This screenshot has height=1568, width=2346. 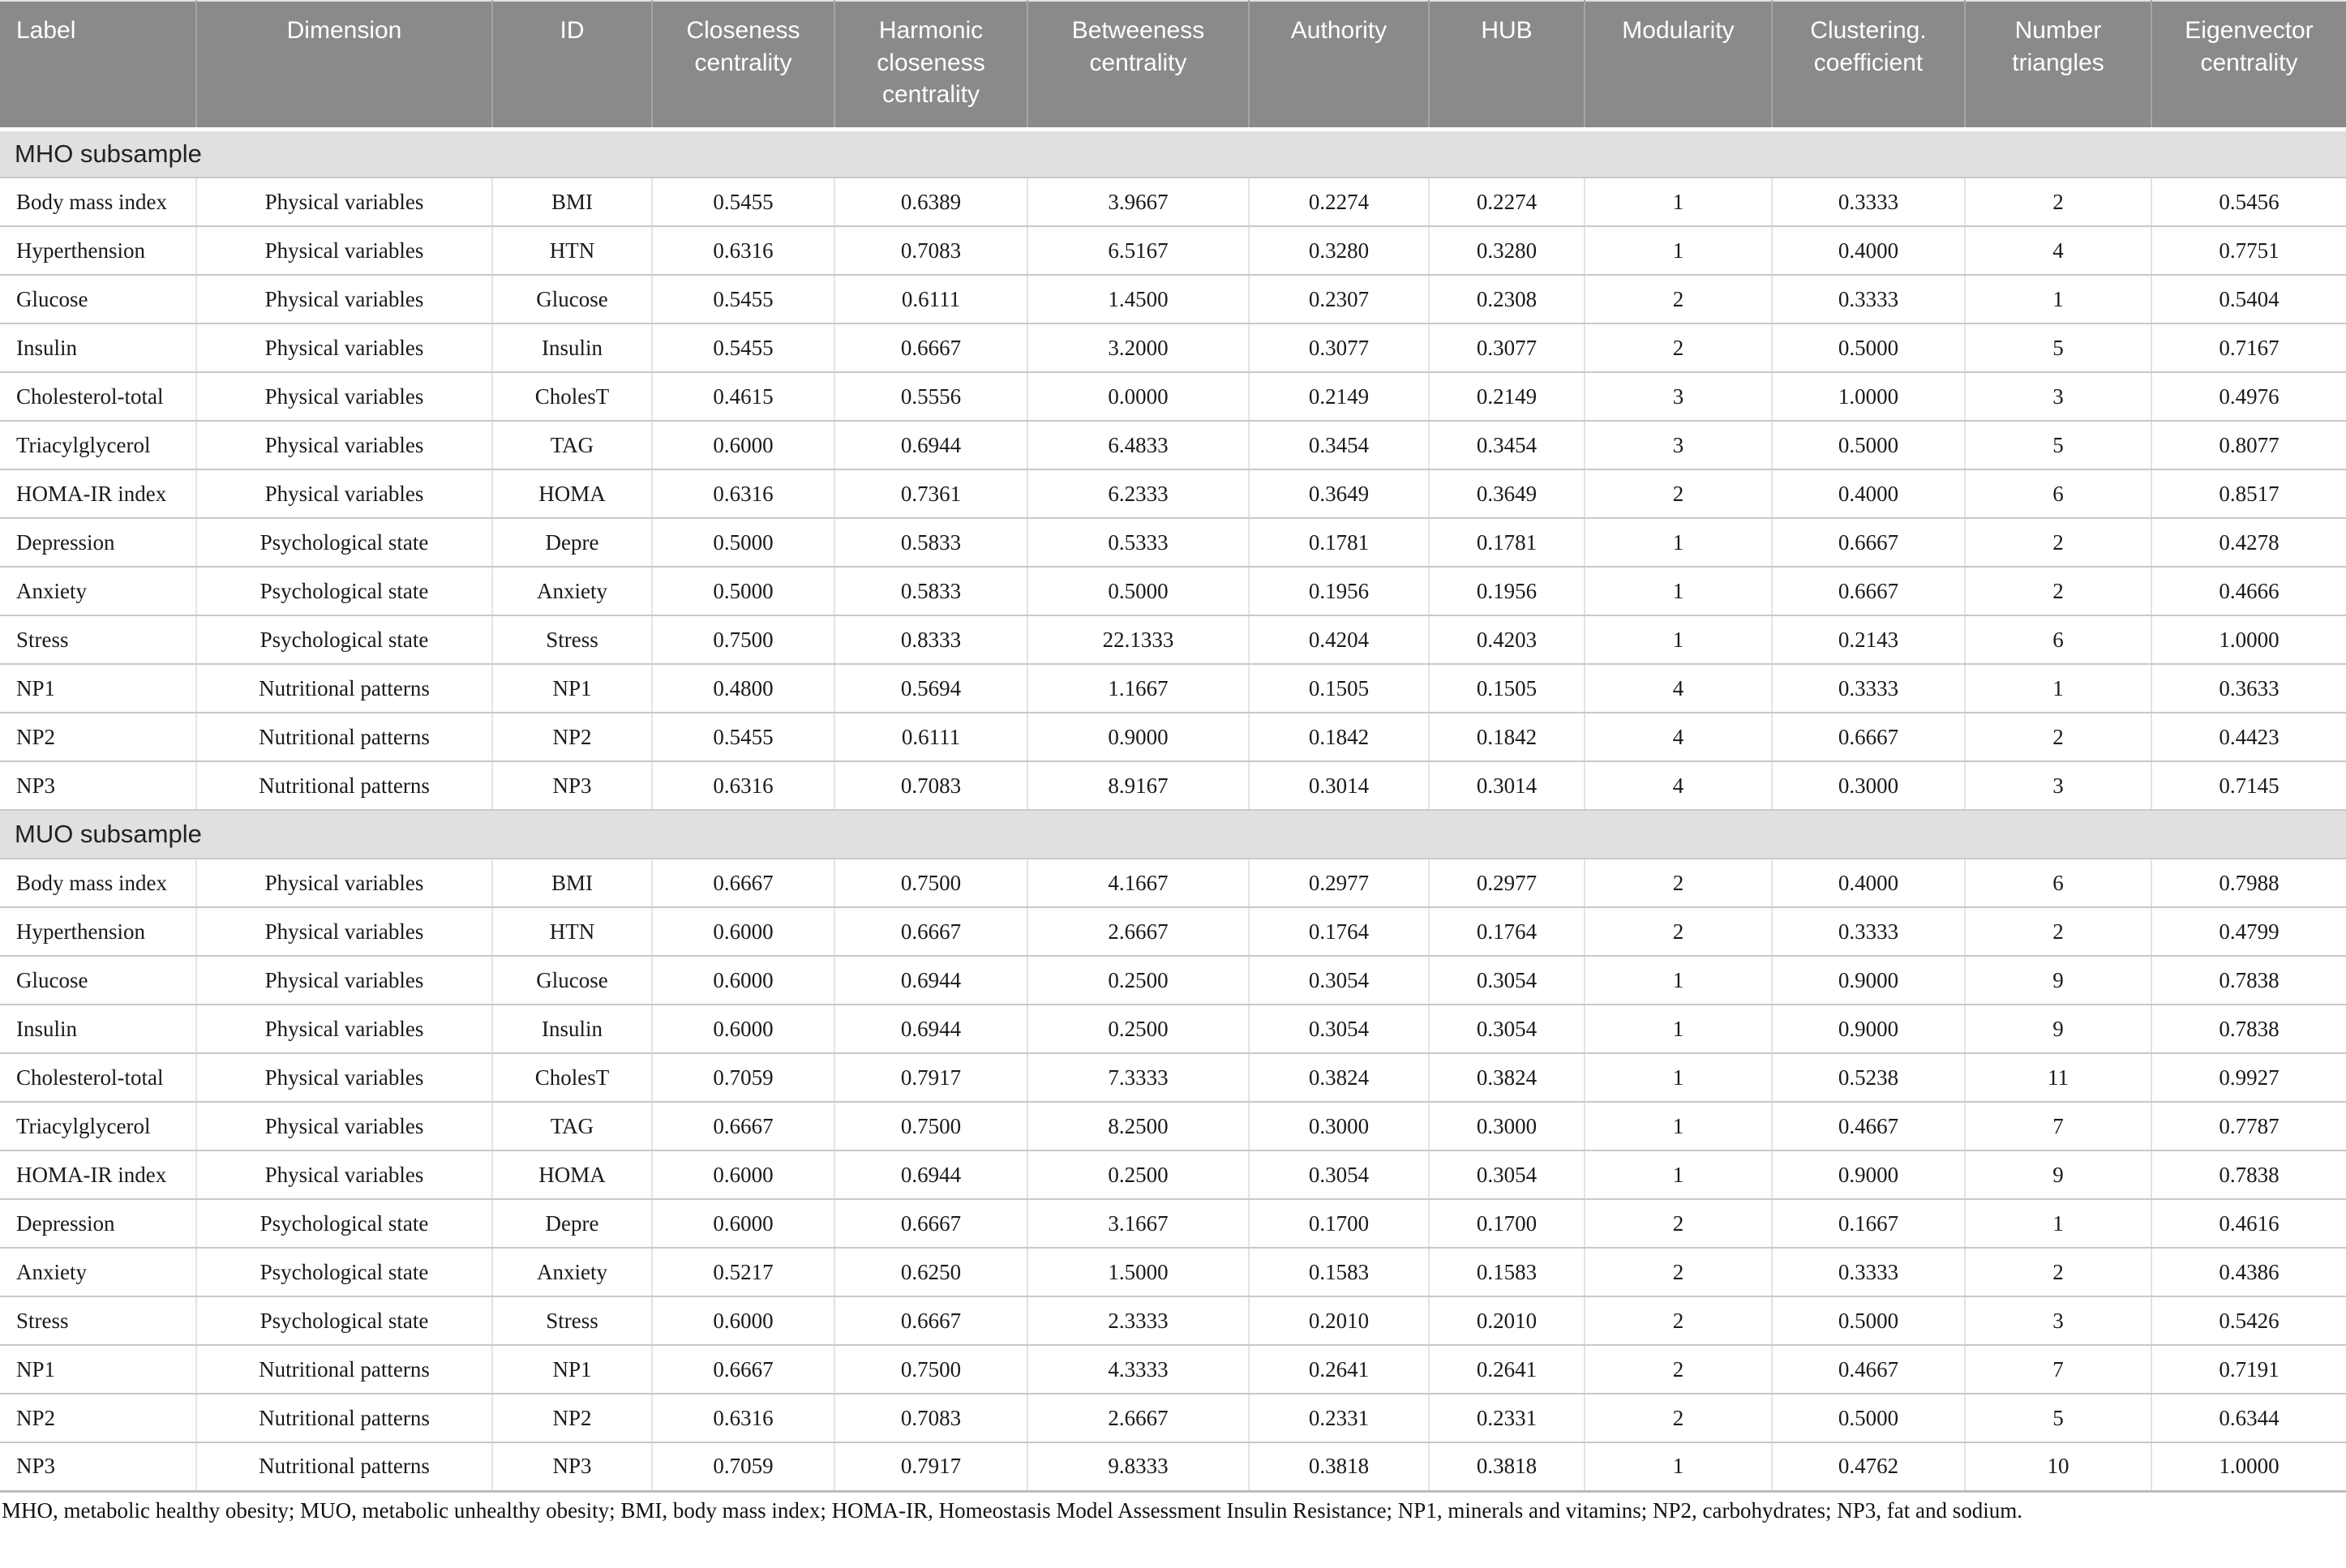 What do you see at coordinates (1338, 251) in the screenshot?
I see `cell-authority: 0.3280` at bounding box center [1338, 251].